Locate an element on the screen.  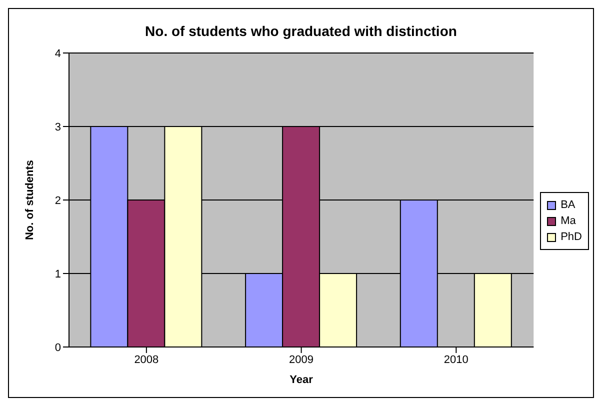
chart-title: No. of students who graduated with distinction is located at coordinates (301, 31).